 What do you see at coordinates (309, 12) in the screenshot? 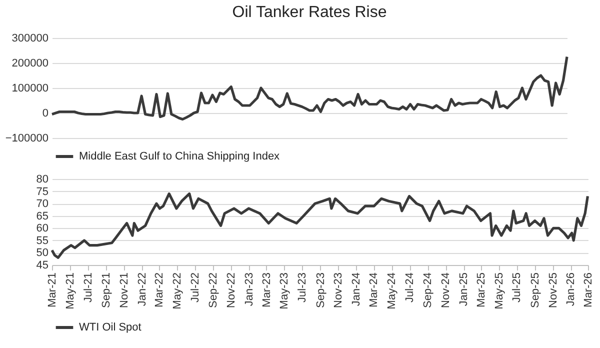
I see `chart-title: Oil Tanker Rates Rise` at bounding box center [309, 12].